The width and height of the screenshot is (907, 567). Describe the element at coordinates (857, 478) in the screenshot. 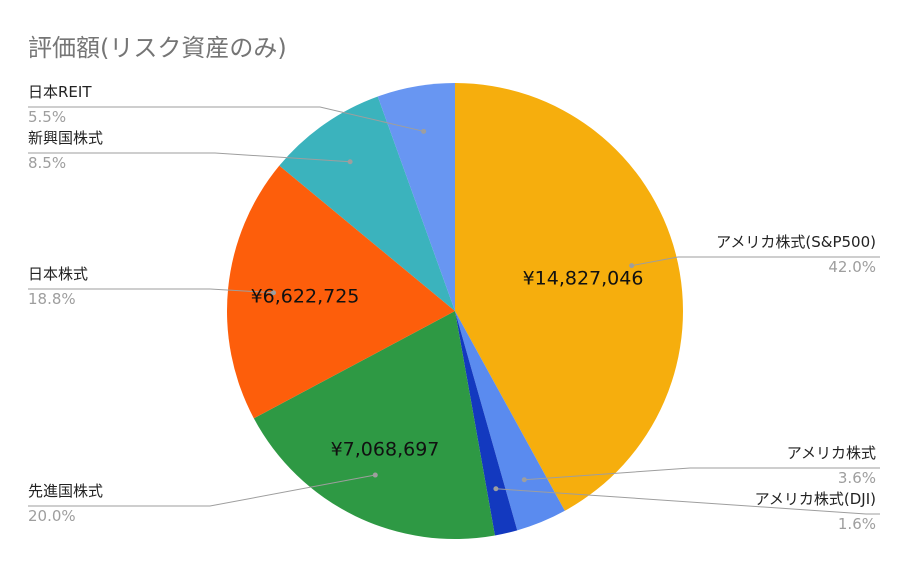

I see `slice-percent-label: 3.6%` at that location.